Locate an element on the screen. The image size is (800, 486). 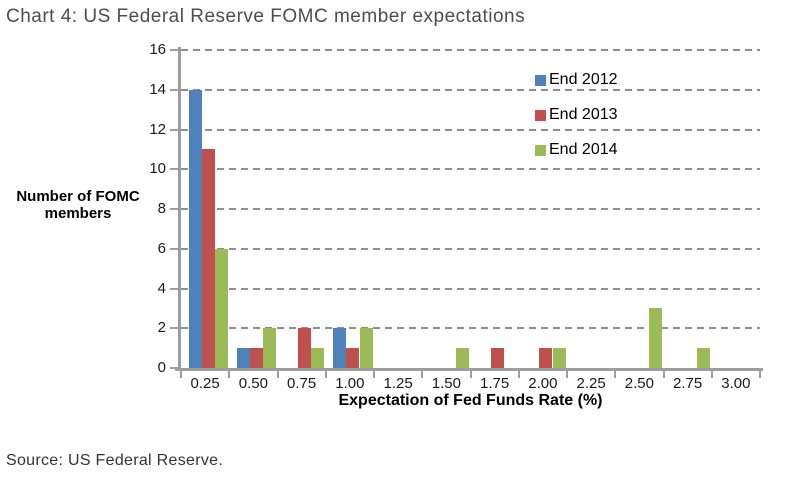
bar-end-2012-0.25 is located at coordinates (195, 228).